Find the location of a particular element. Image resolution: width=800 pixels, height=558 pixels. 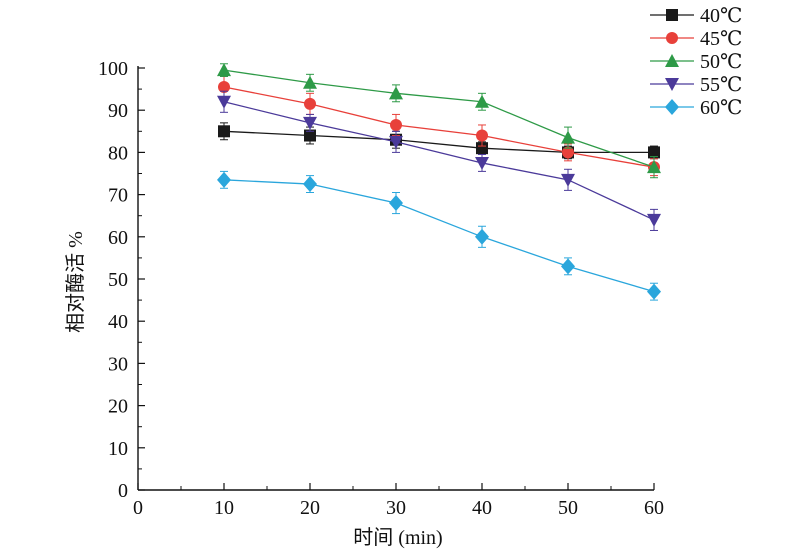

x-tick-label: 0 is located at coordinates (138, 508).